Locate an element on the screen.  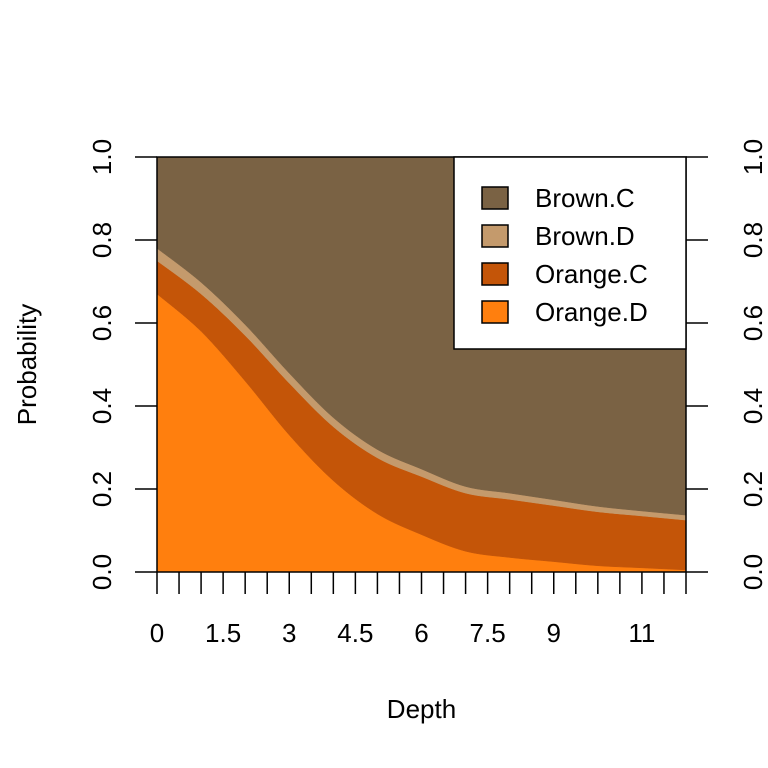
x-tick-label: 7.5 is located at coordinates (488, 633).